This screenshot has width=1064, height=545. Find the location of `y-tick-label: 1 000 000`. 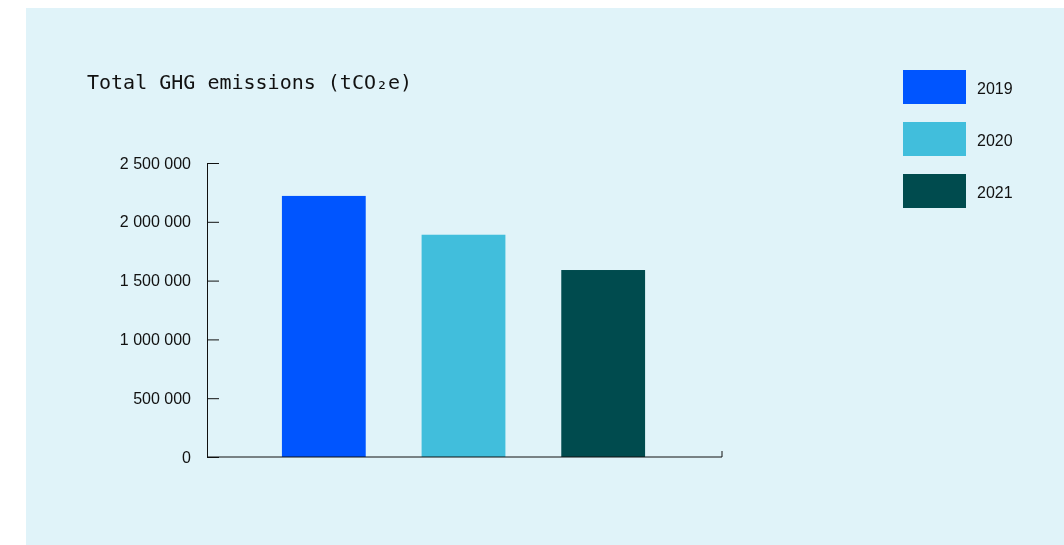

y-tick-label: 1 000 000 is located at coordinates (155, 340).